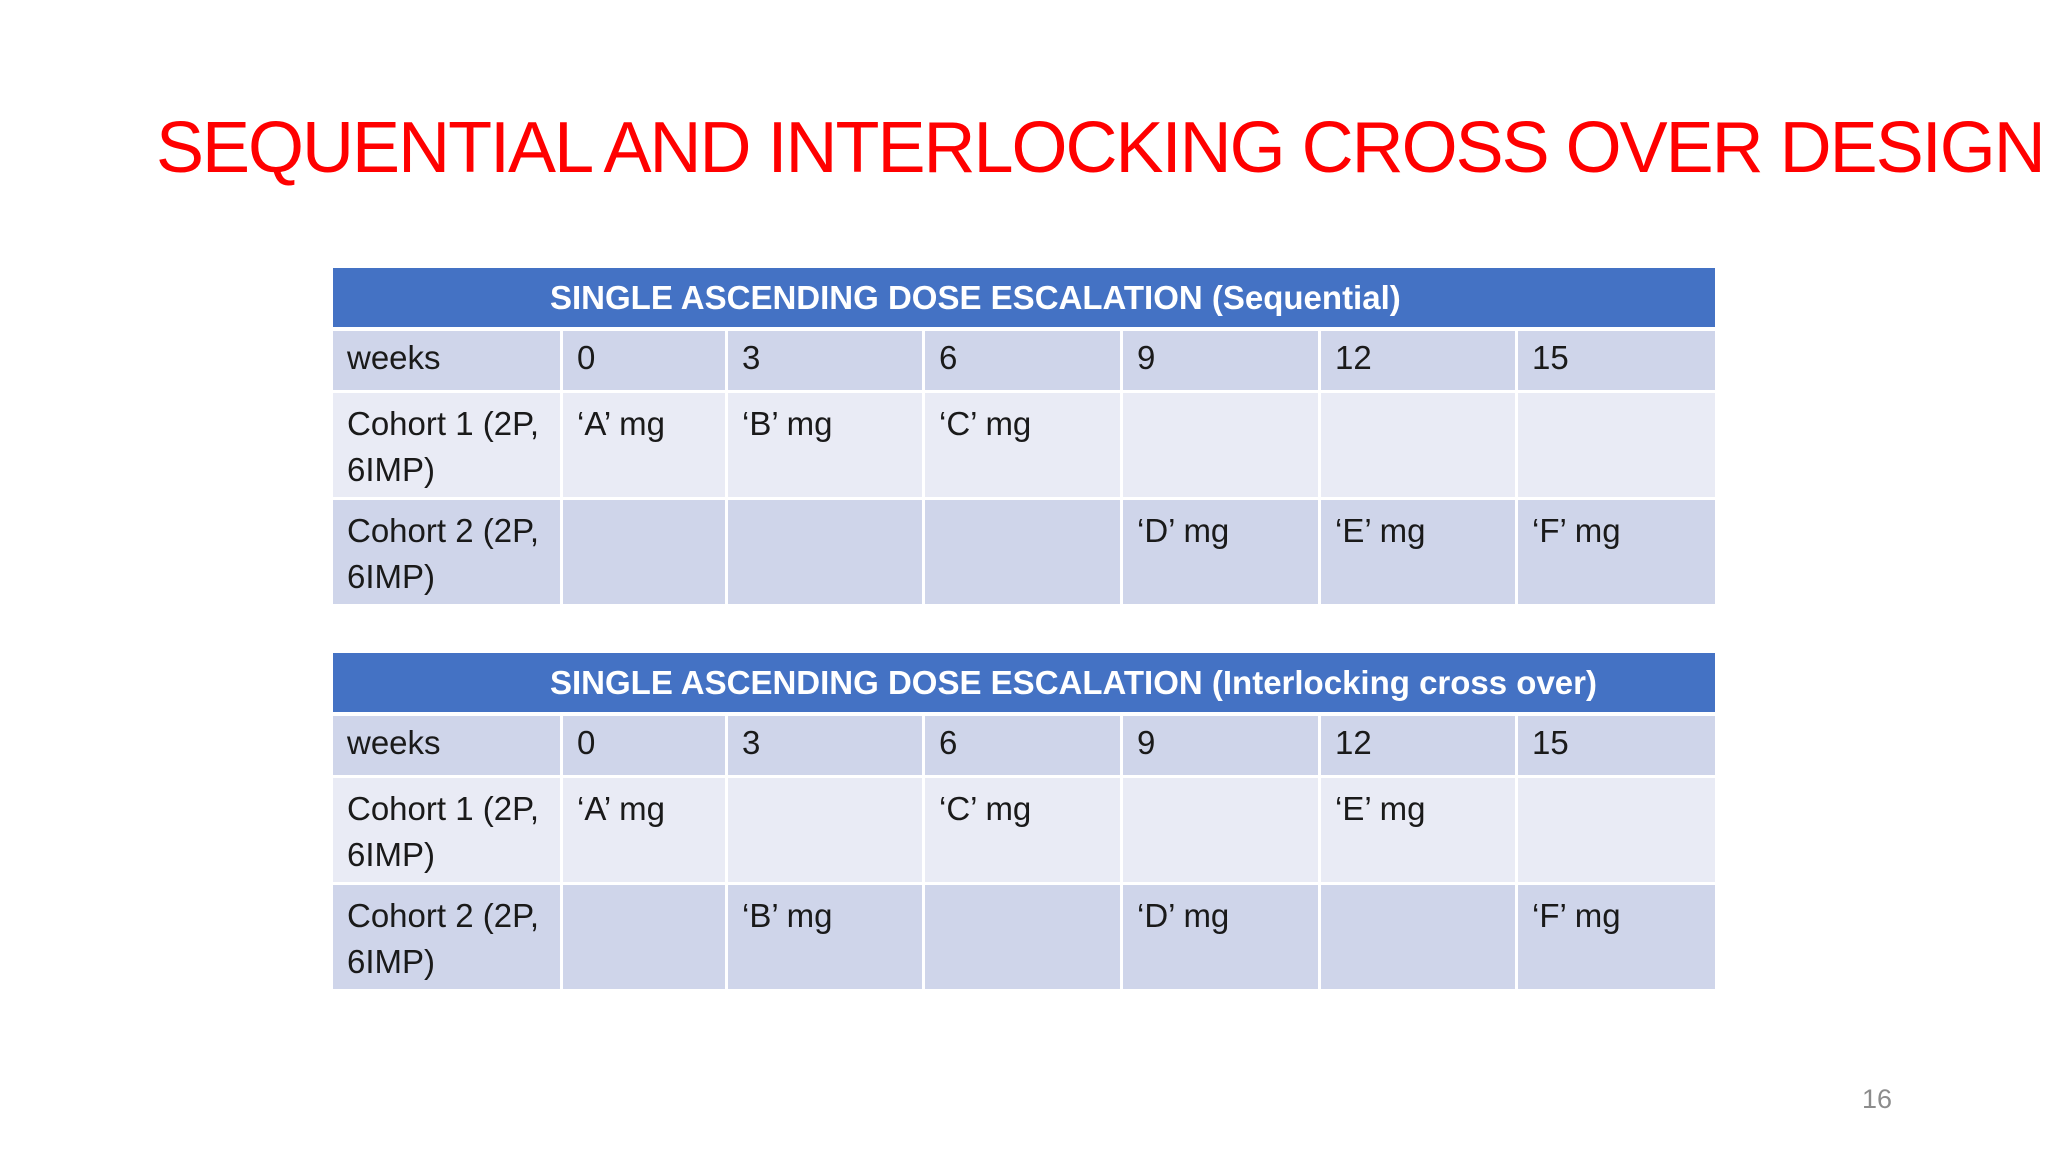 This screenshot has height=1152, width=2048. I want to click on cohort-1-row: Cohort 1 (2P, 6IMP) ‘A’ mg ‘B’ mg ‘C’ mg, so click(1024, 446).